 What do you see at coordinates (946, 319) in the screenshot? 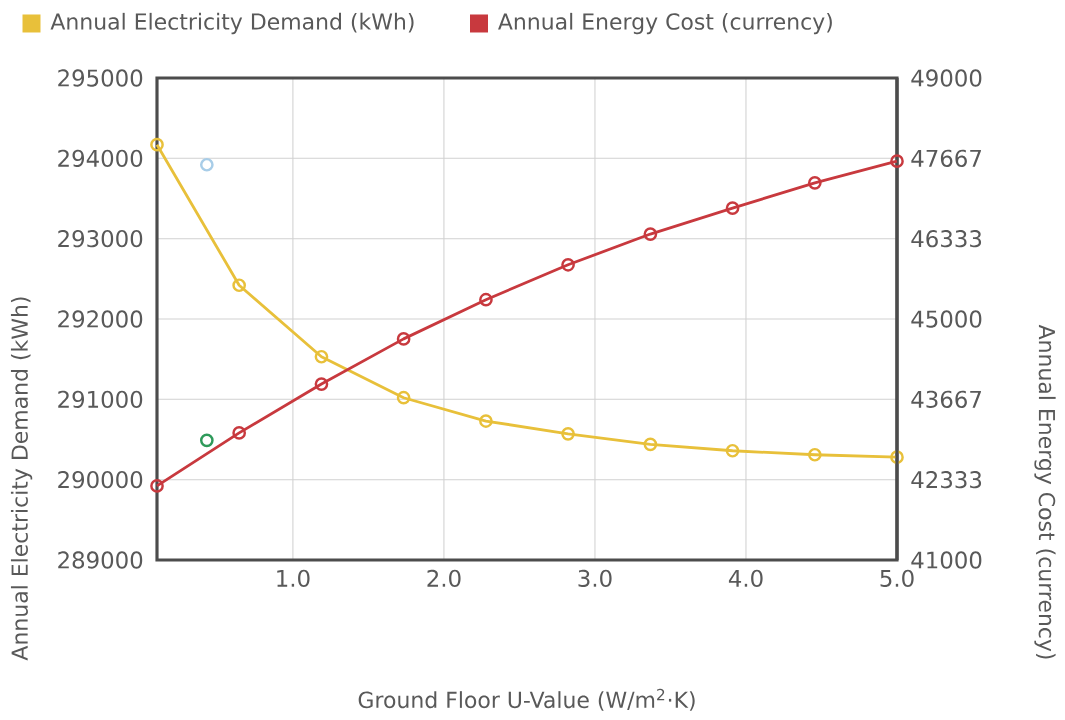
I see `y2-tick-label: 45000` at bounding box center [946, 319].